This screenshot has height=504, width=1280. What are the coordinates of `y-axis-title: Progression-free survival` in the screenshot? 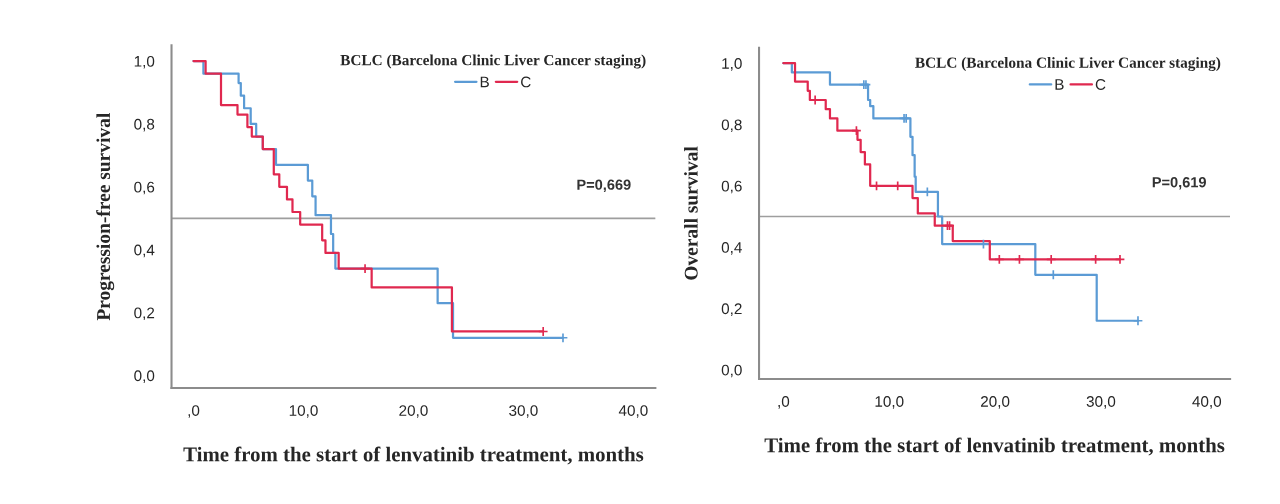 It's located at (105, 217).